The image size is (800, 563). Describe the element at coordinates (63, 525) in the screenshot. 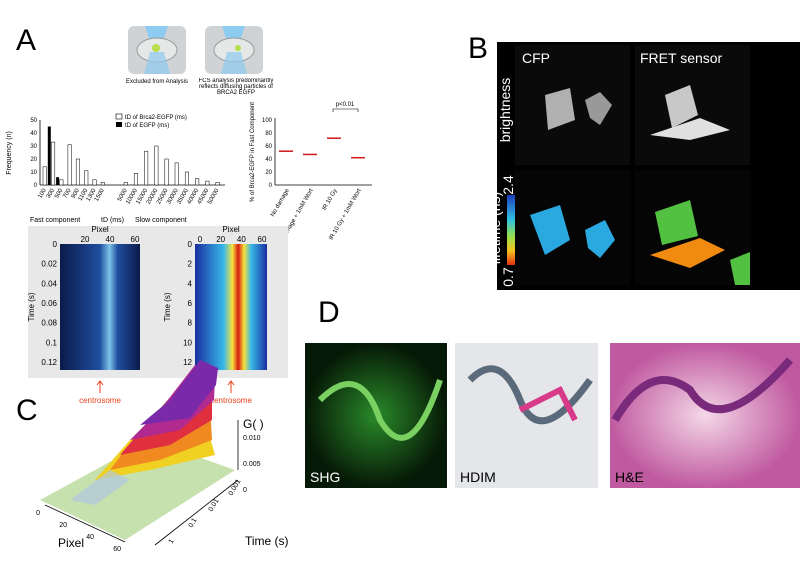

I see `pixel-tick-label: 20` at that location.